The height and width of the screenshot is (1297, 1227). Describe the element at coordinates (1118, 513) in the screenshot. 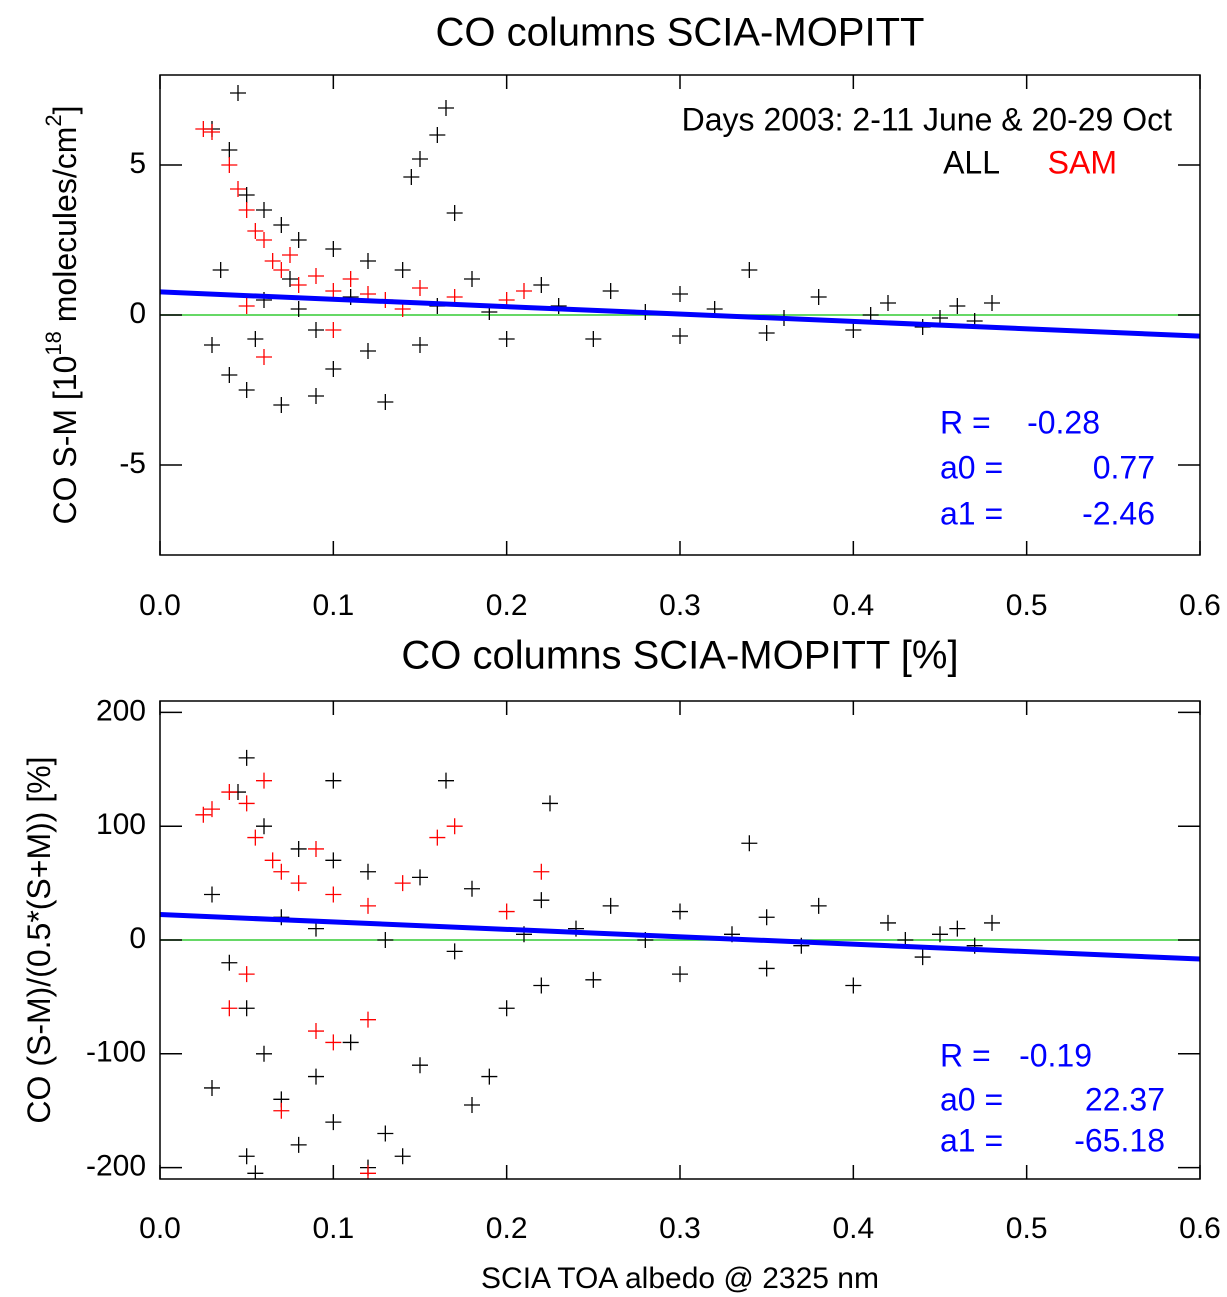

I see `fit-value: -2.46` at that location.